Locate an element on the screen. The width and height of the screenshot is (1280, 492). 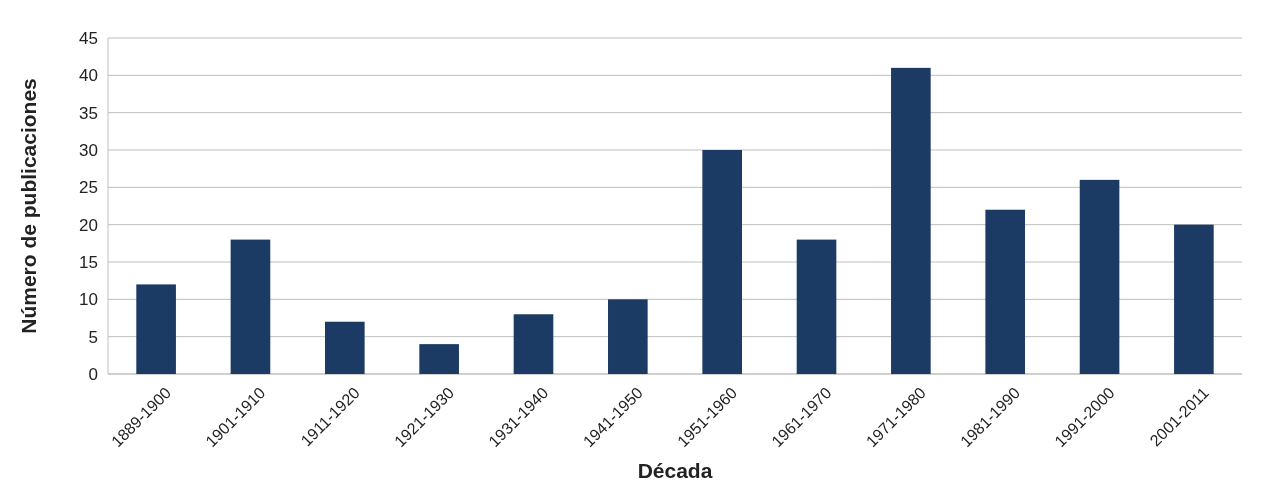
y-tick-label: 45 is located at coordinates (88, 38).